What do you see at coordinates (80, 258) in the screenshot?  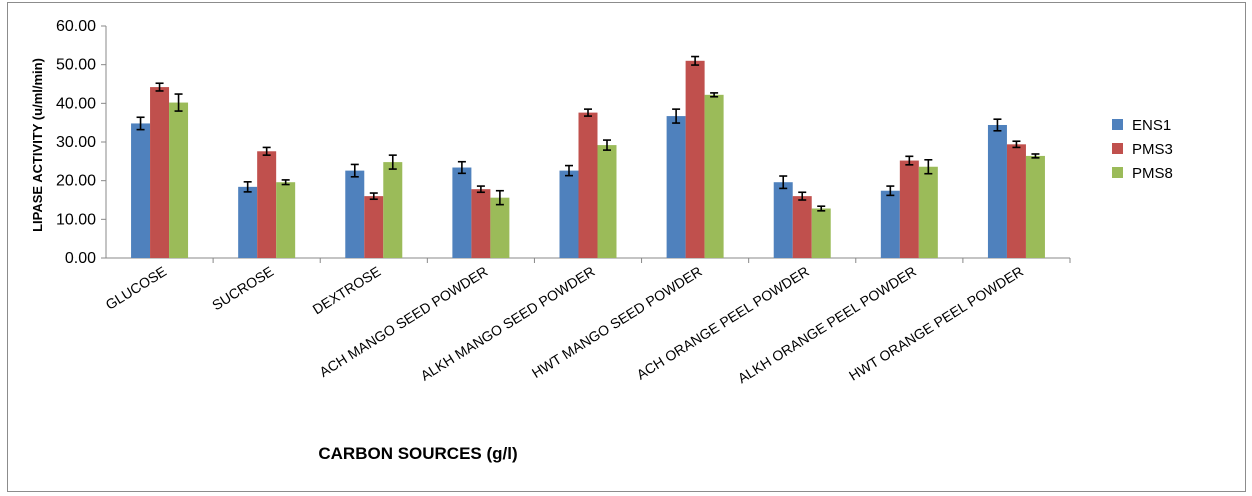 I see `y-tick-label: 0.00` at bounding box center [80, 258].